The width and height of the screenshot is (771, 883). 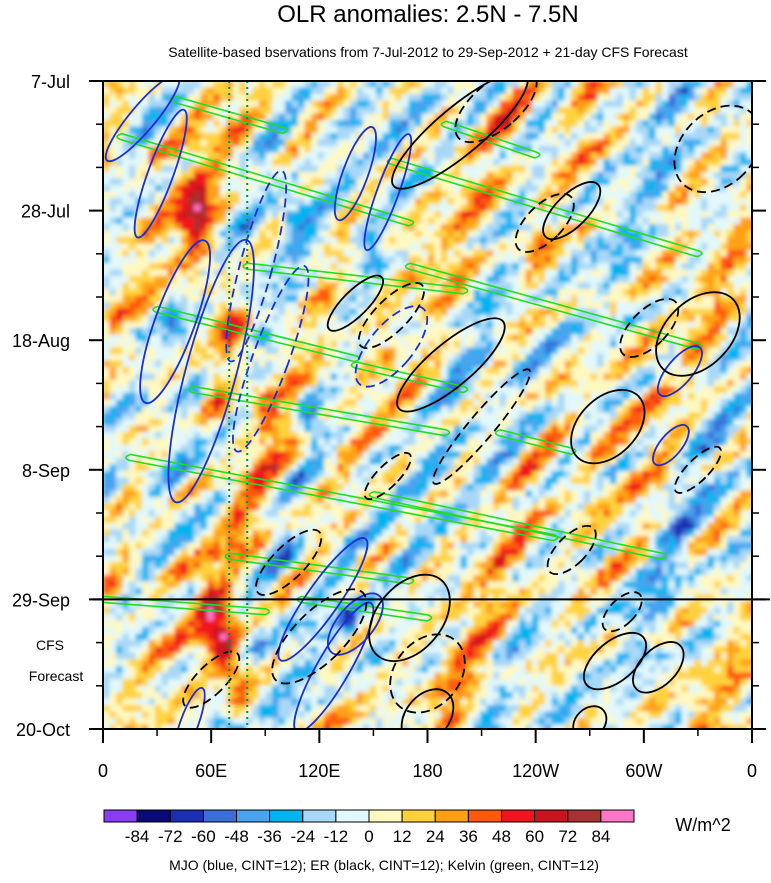 What do you see at coordinates (303, 836) in the screenshot?
I see `colorbar-label: -24` at bounding box center [303, 836].